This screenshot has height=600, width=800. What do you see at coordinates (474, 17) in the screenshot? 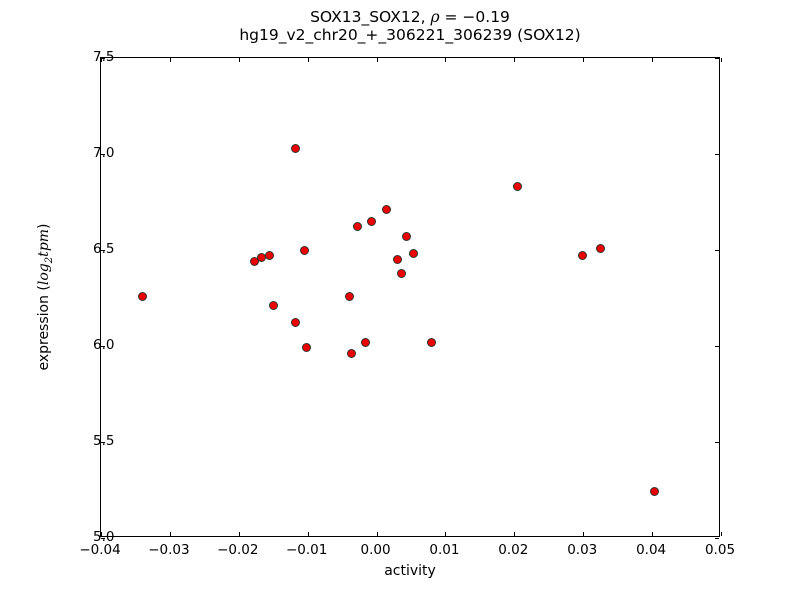
I see `title-rho-value: = −0.19` at bounding box center [474, 17].